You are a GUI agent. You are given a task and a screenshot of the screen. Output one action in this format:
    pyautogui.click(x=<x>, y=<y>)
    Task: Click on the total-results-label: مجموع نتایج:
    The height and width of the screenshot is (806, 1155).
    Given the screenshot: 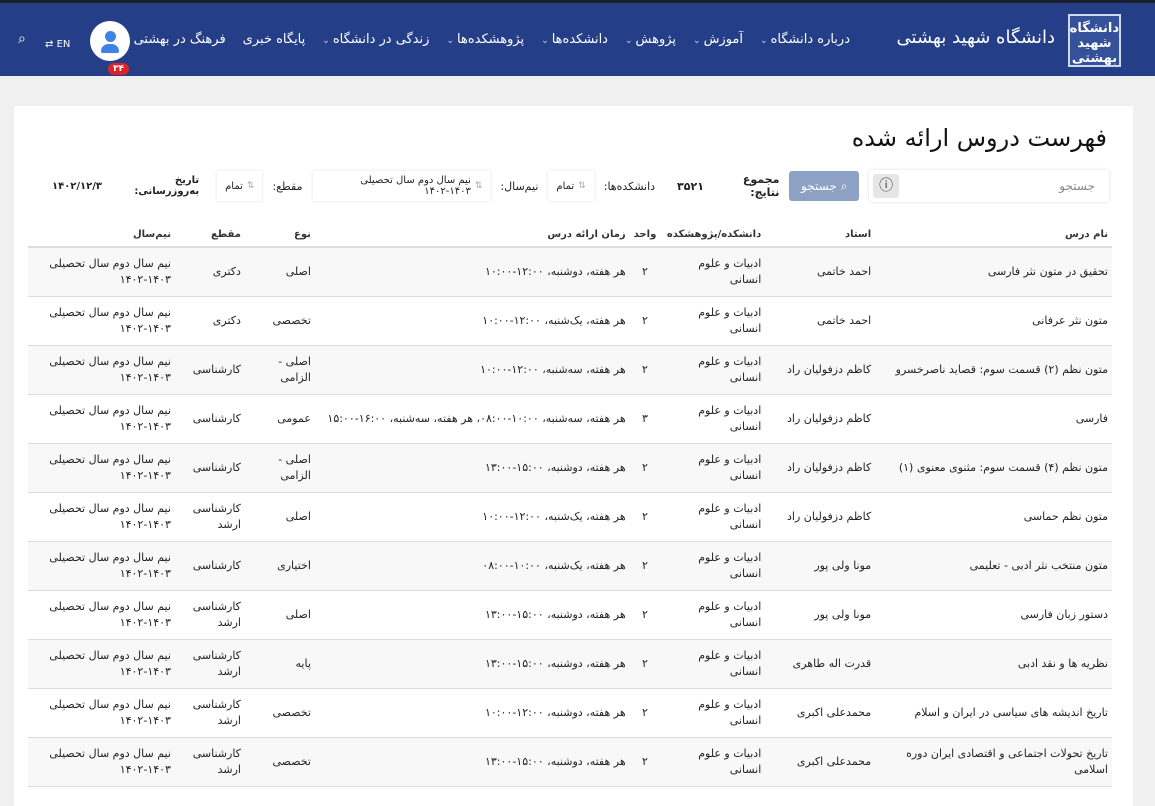 What is the action you would take?
    pyautogui.click(x=761, y=186)
    